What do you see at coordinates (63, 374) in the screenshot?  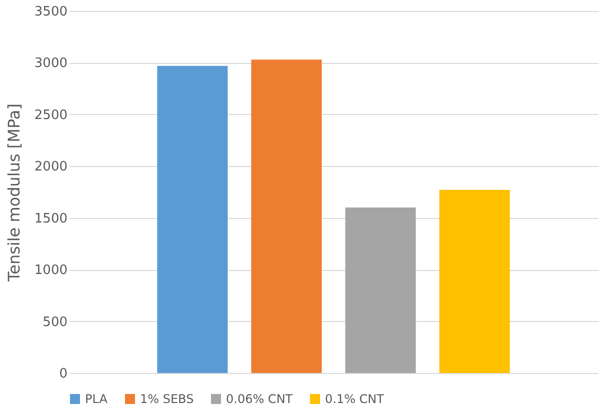 I see `y-tick-label: 0` at bounding box center [63, 374].